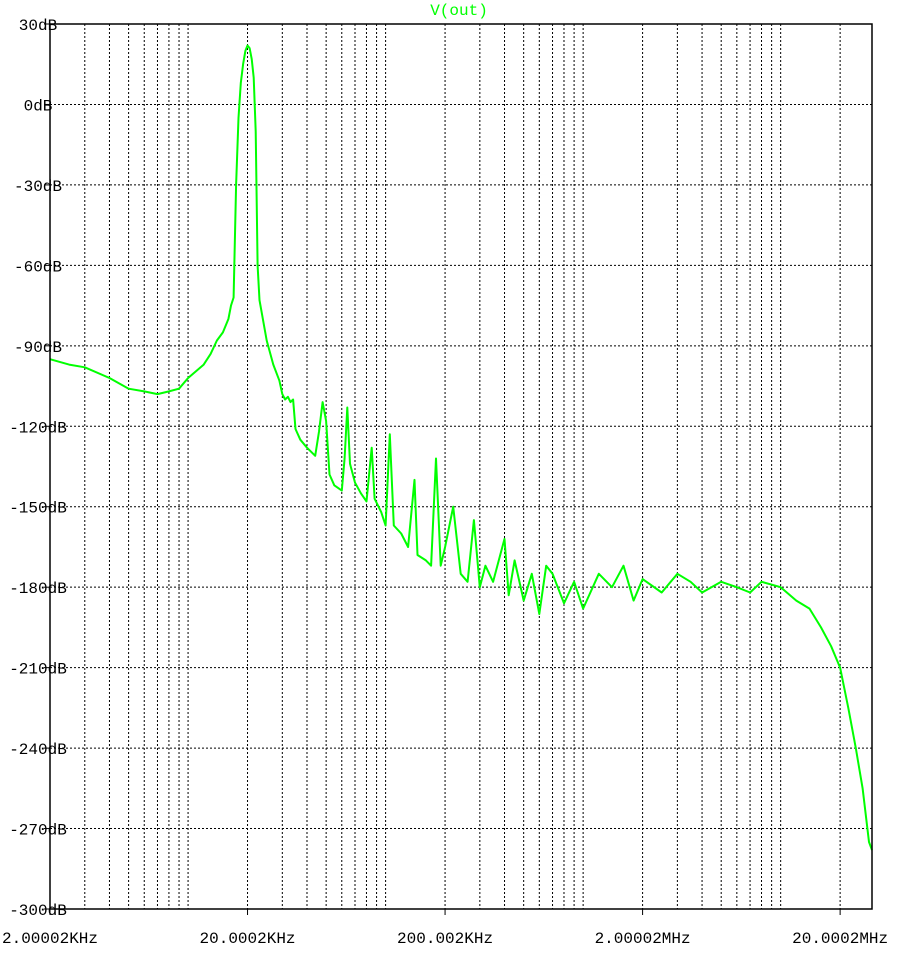  What do you see at coordinates (248, 939) in the screenshot?
I see `x-tick-label: 20.0002KHz` at bounding box center [248, 939].